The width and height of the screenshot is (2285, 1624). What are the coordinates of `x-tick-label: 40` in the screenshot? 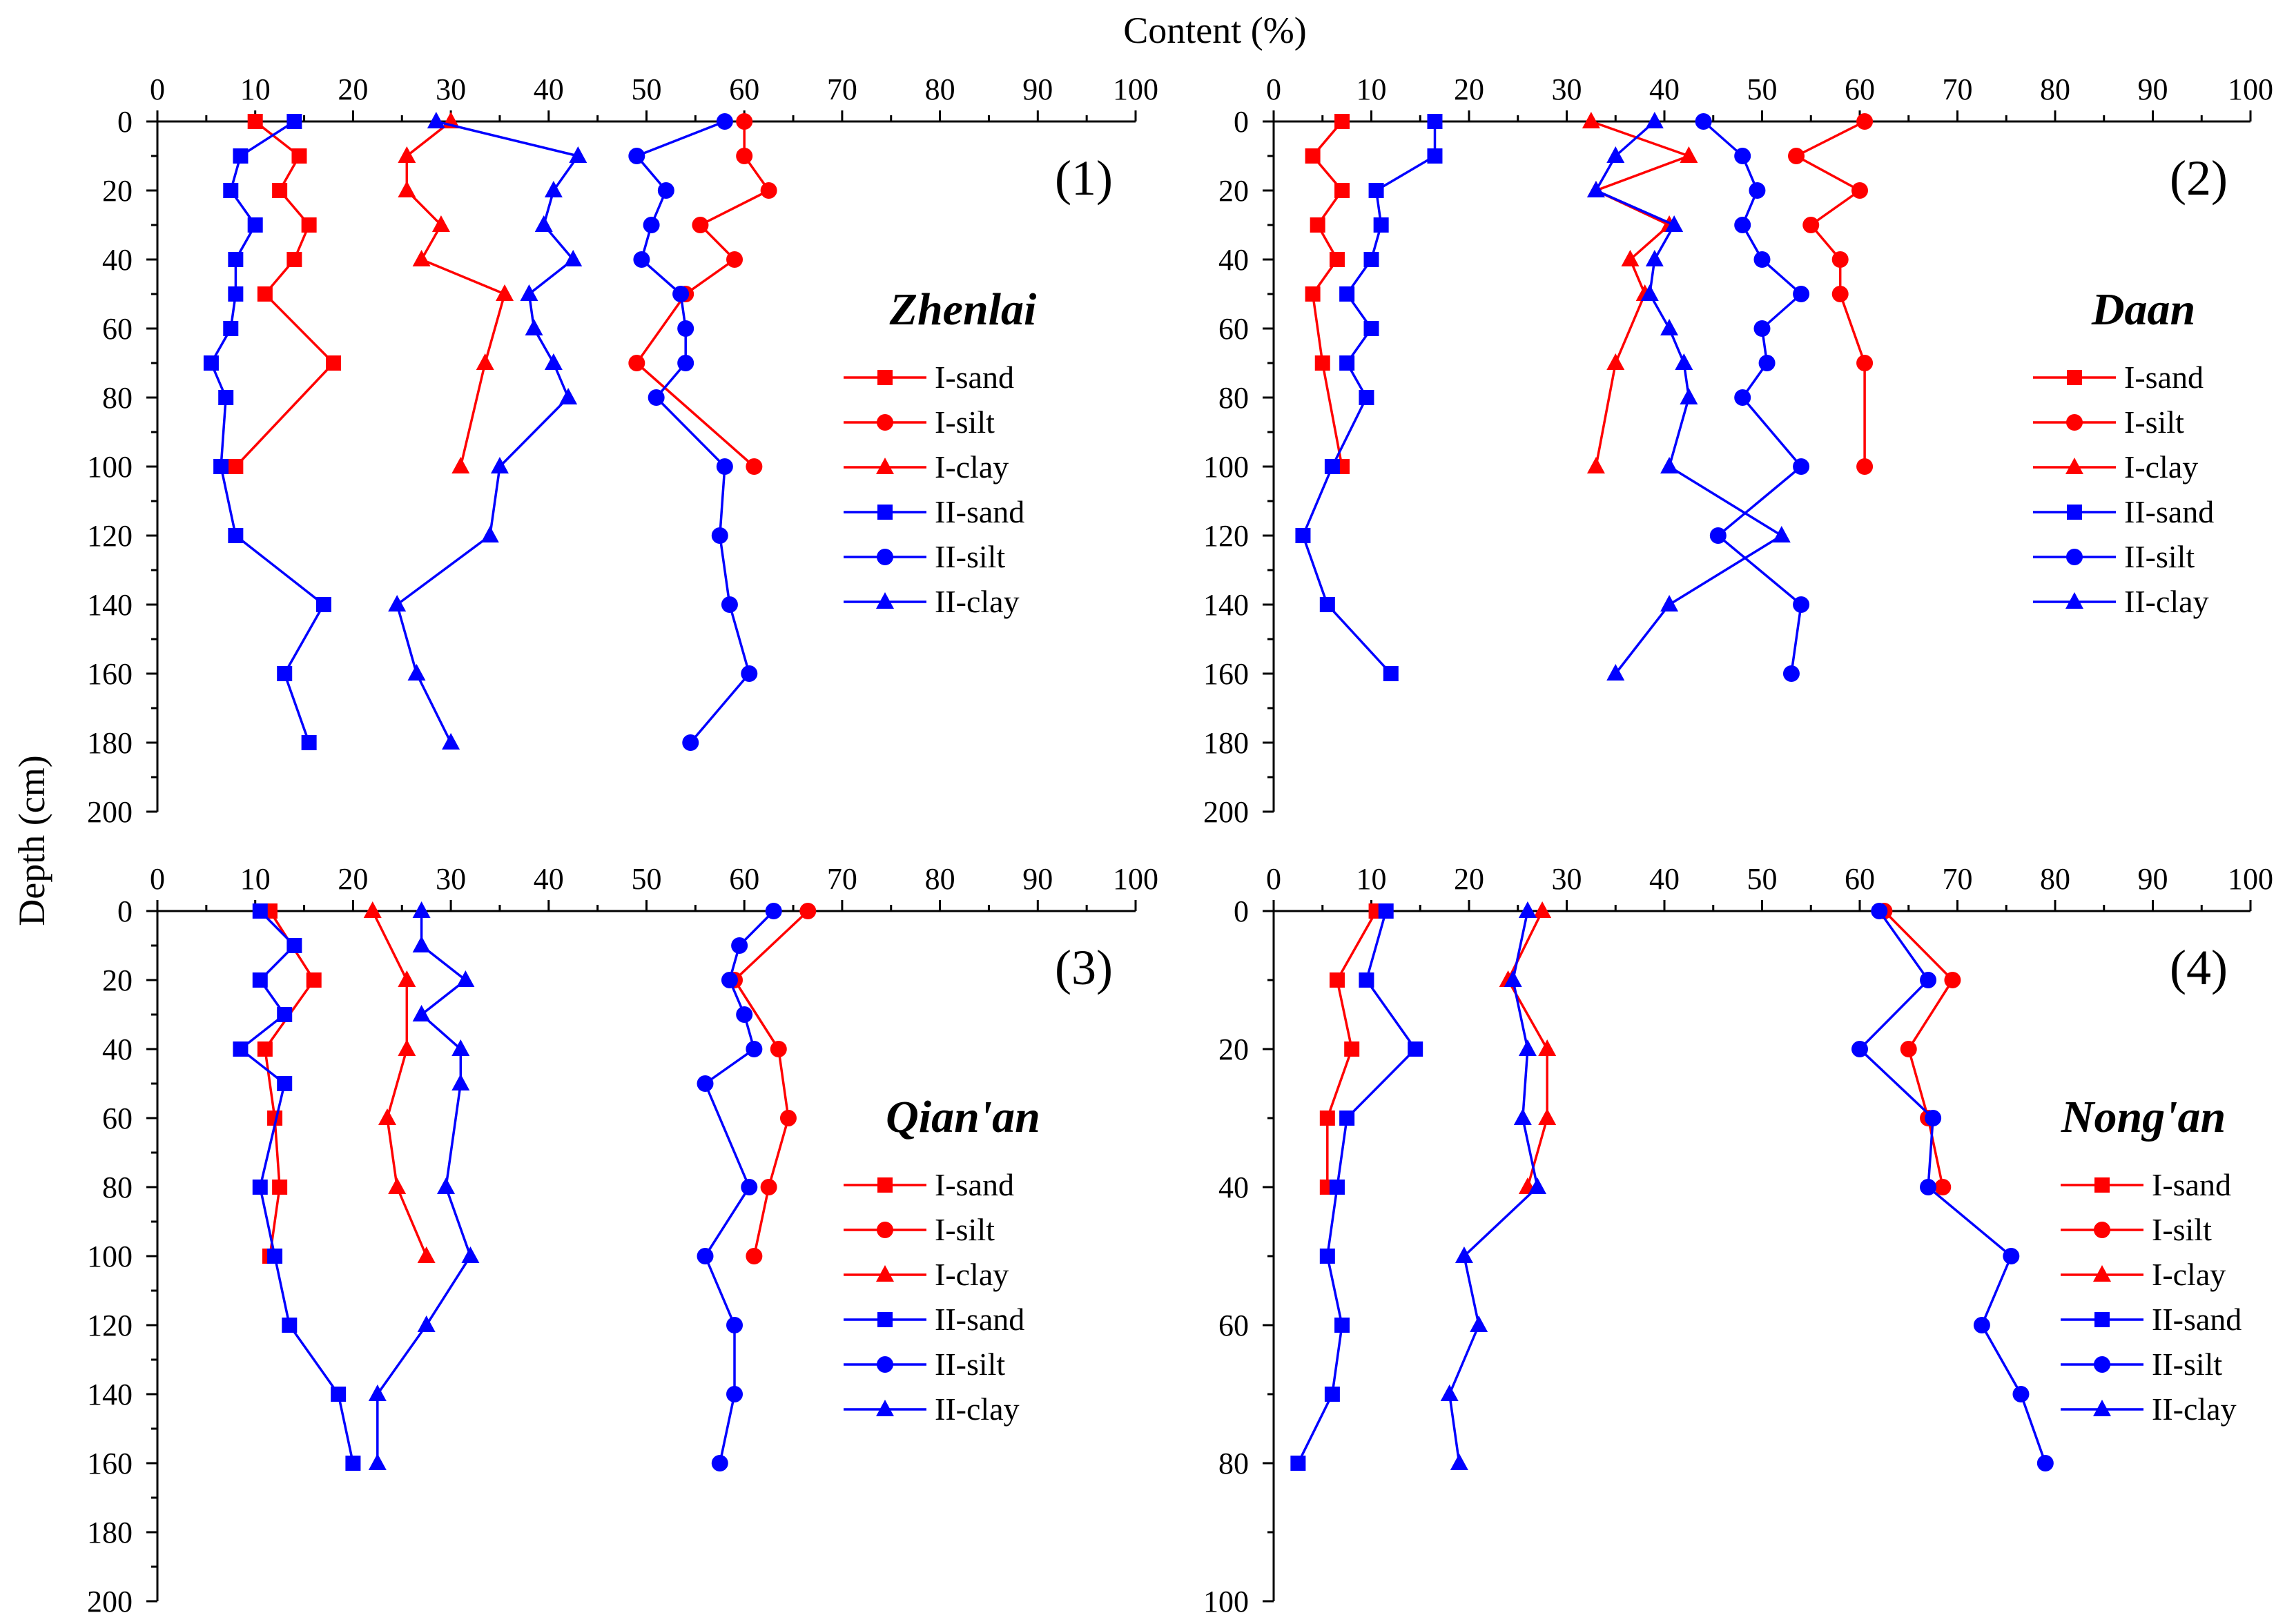 It's located at (549, 879).